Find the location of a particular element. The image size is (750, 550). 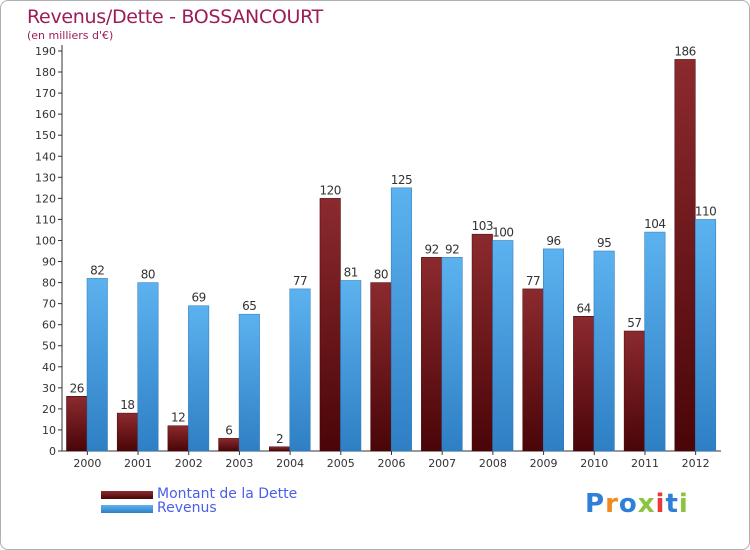

data-label-revenus: 96 is located at coordinates (553, 241).